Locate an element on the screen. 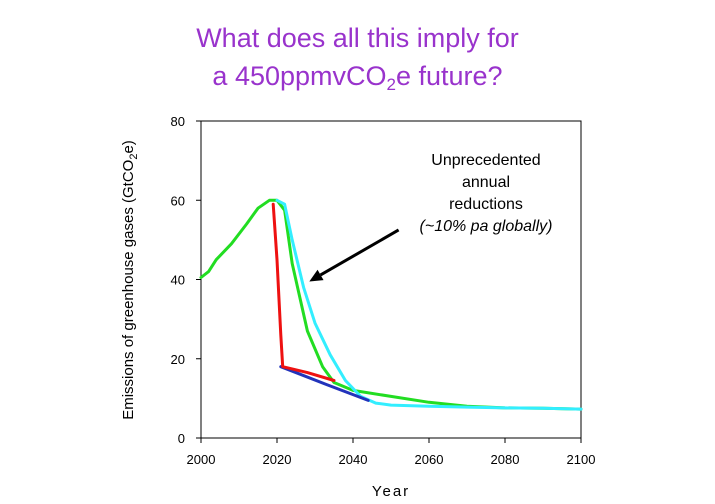  y-tick-label: 60 is located at coordinates (178, 200).